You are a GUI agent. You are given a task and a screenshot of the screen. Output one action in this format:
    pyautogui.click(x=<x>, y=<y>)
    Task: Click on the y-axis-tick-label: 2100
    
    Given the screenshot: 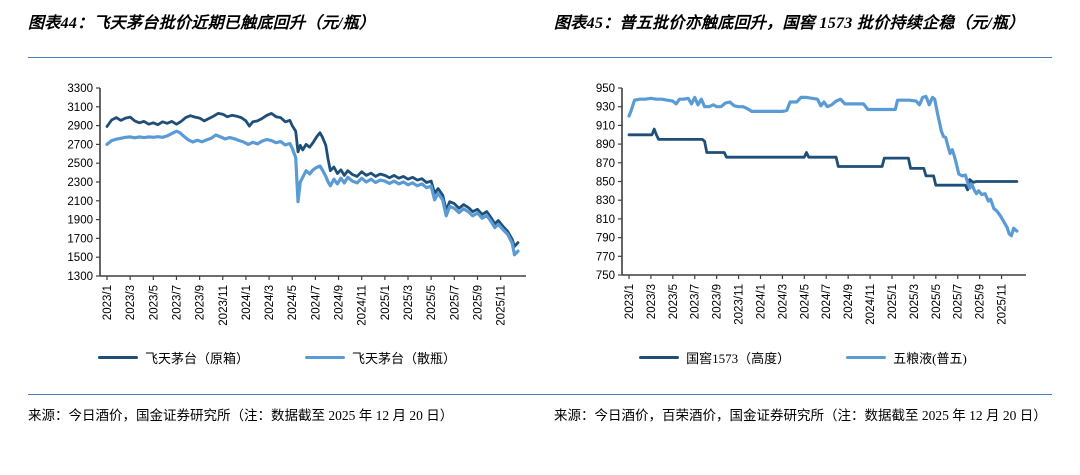 What is the action you would take?
    pyautogui.click(x=80, y=202)
    